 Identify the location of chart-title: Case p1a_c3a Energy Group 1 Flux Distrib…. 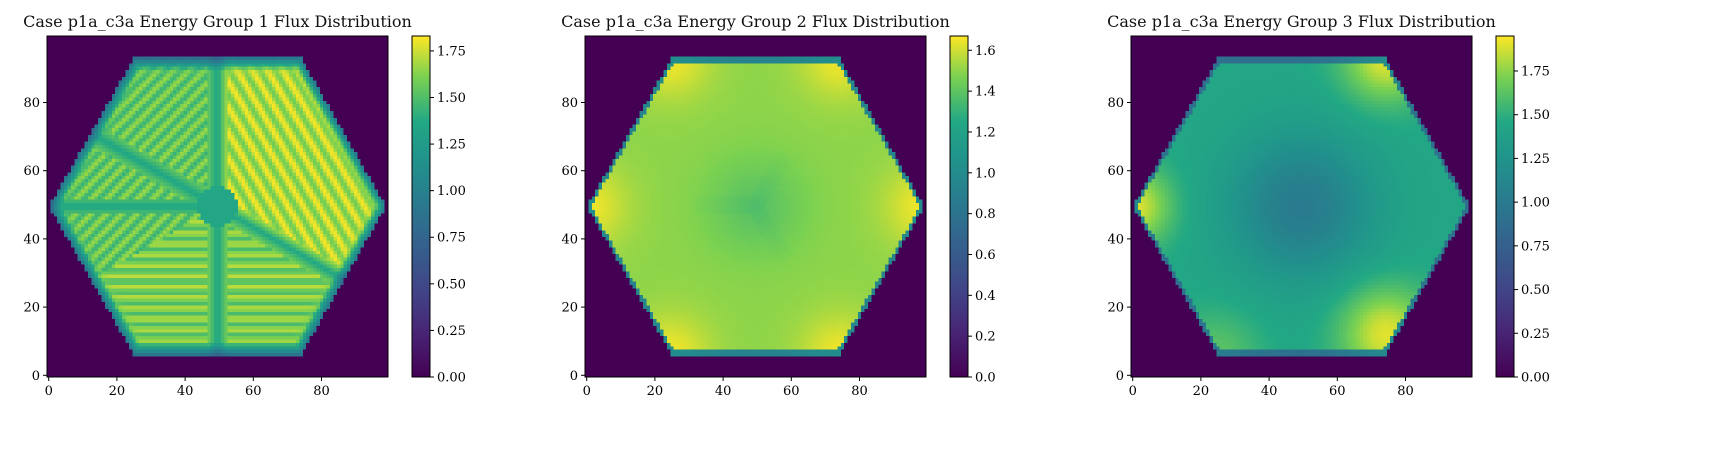
(217, 21).